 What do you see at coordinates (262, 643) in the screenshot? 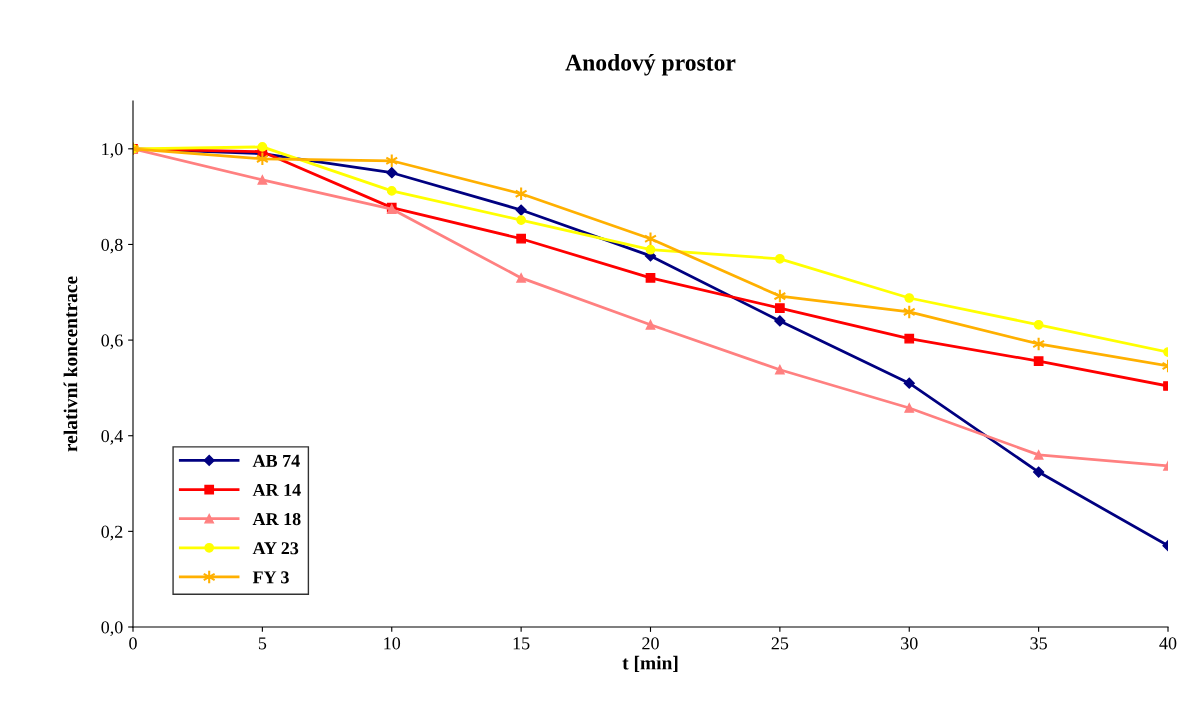
I see `x-tick-label: 5` at bounding box center [262, 643].